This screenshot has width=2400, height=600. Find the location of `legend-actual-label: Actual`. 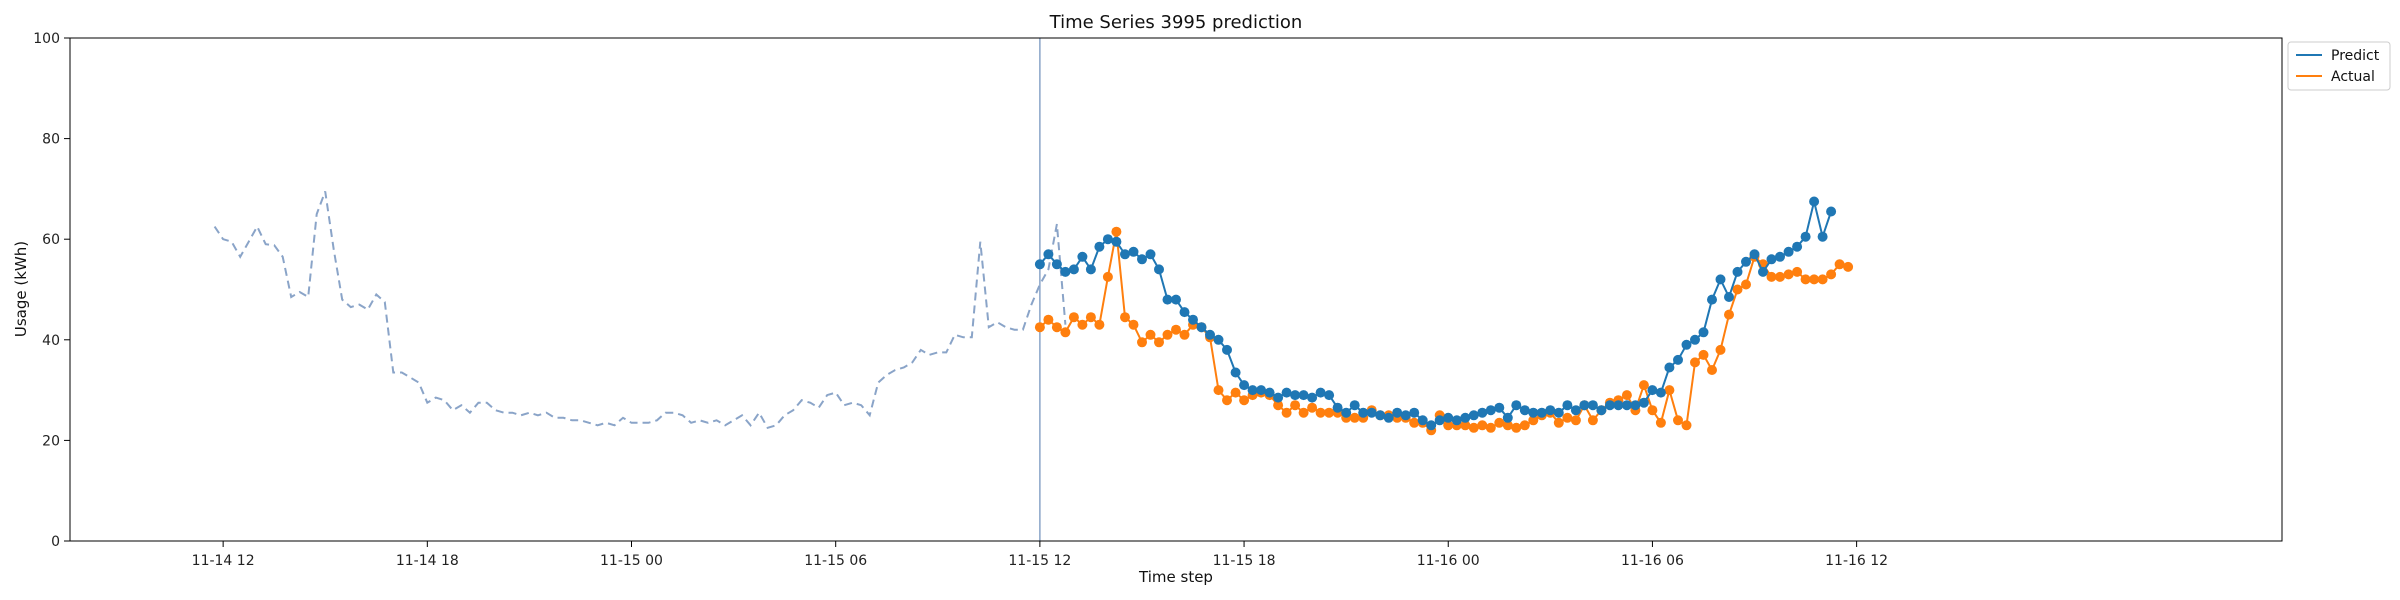

legend-actual-label: Actual is located at coordinates (2353, 77).